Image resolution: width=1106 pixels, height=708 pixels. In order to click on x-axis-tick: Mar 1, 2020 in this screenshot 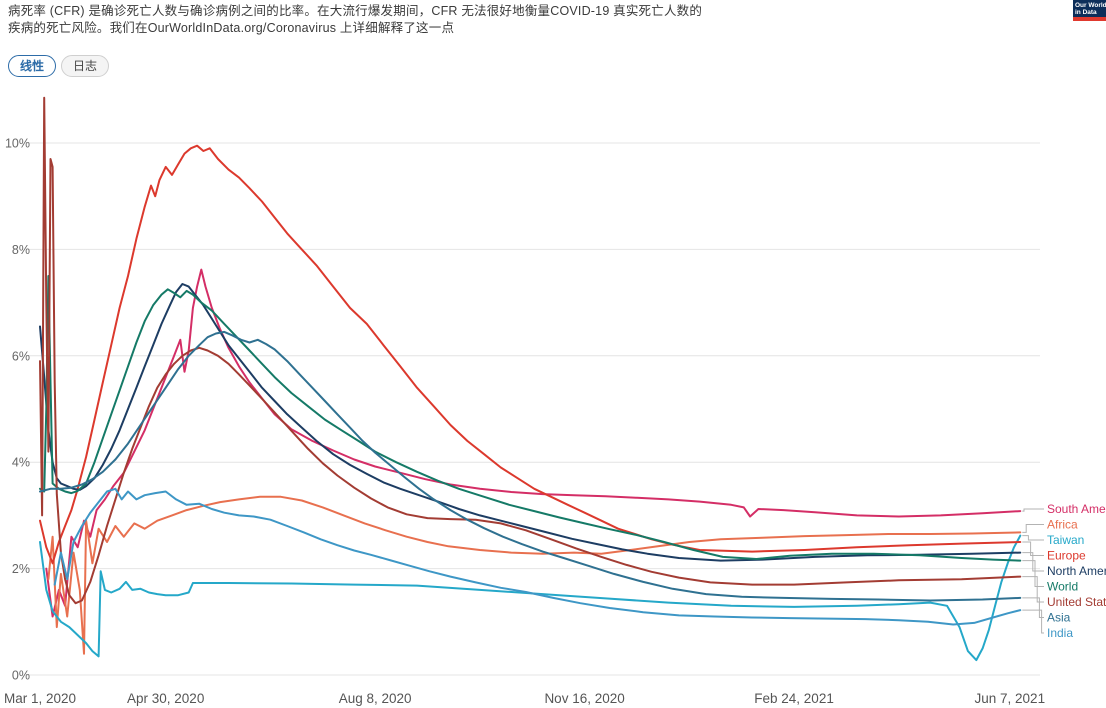, I will do `click(40, 698)`.